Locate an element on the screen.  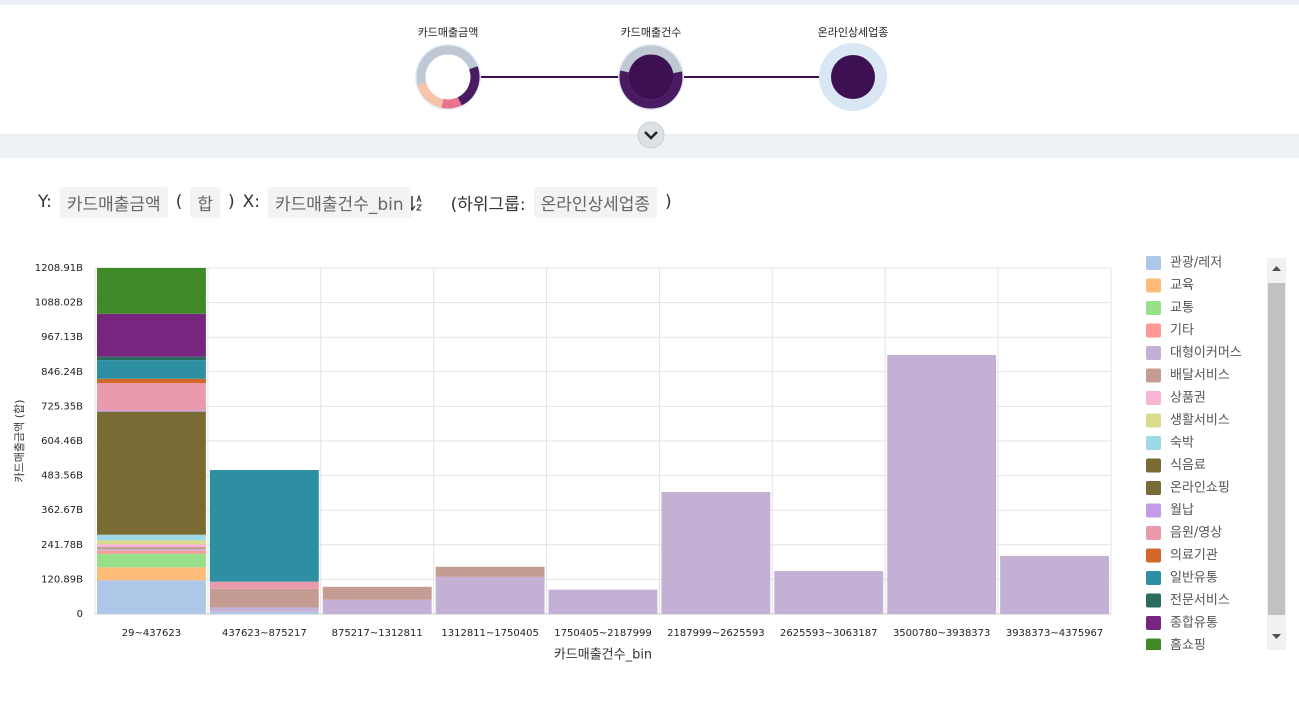
x-tick-label: 3938373~4375967 is located at coordinates (1054, 633).